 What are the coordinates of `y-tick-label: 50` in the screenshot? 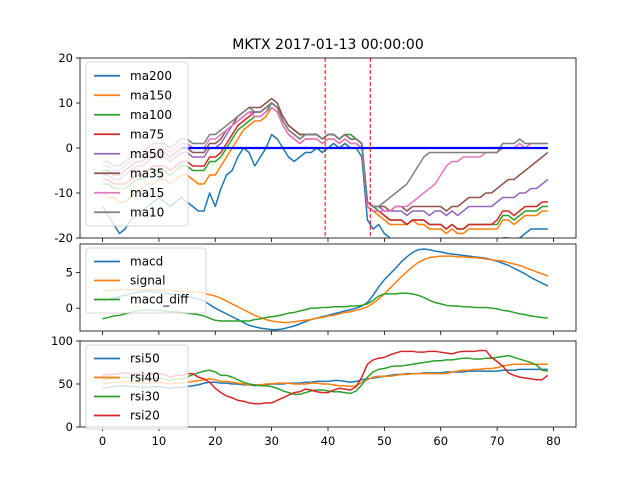 It's located at (65, 384).